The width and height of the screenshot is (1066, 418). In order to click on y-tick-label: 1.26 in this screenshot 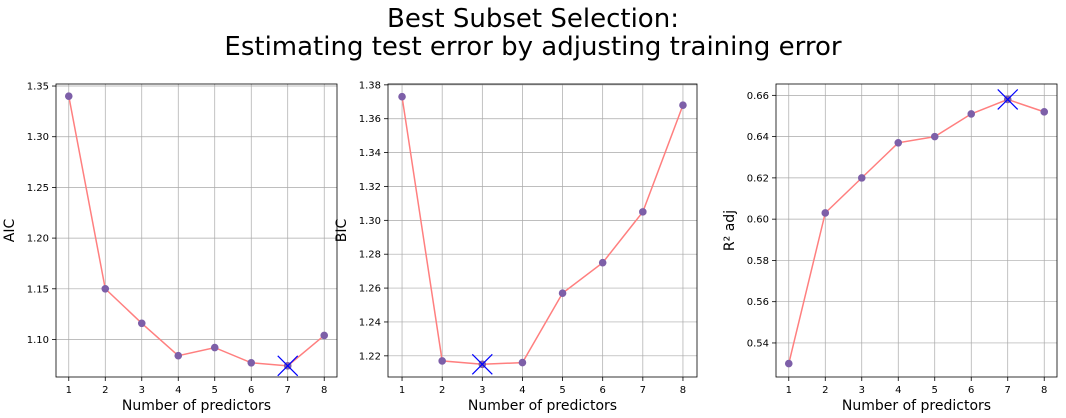, I will do `click(370, 289)`.